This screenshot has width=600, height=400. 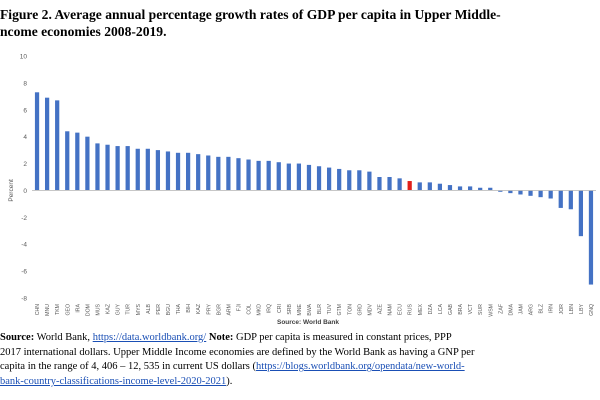 I want to click on y-tick-label: 0, so click(x=25, y=191).